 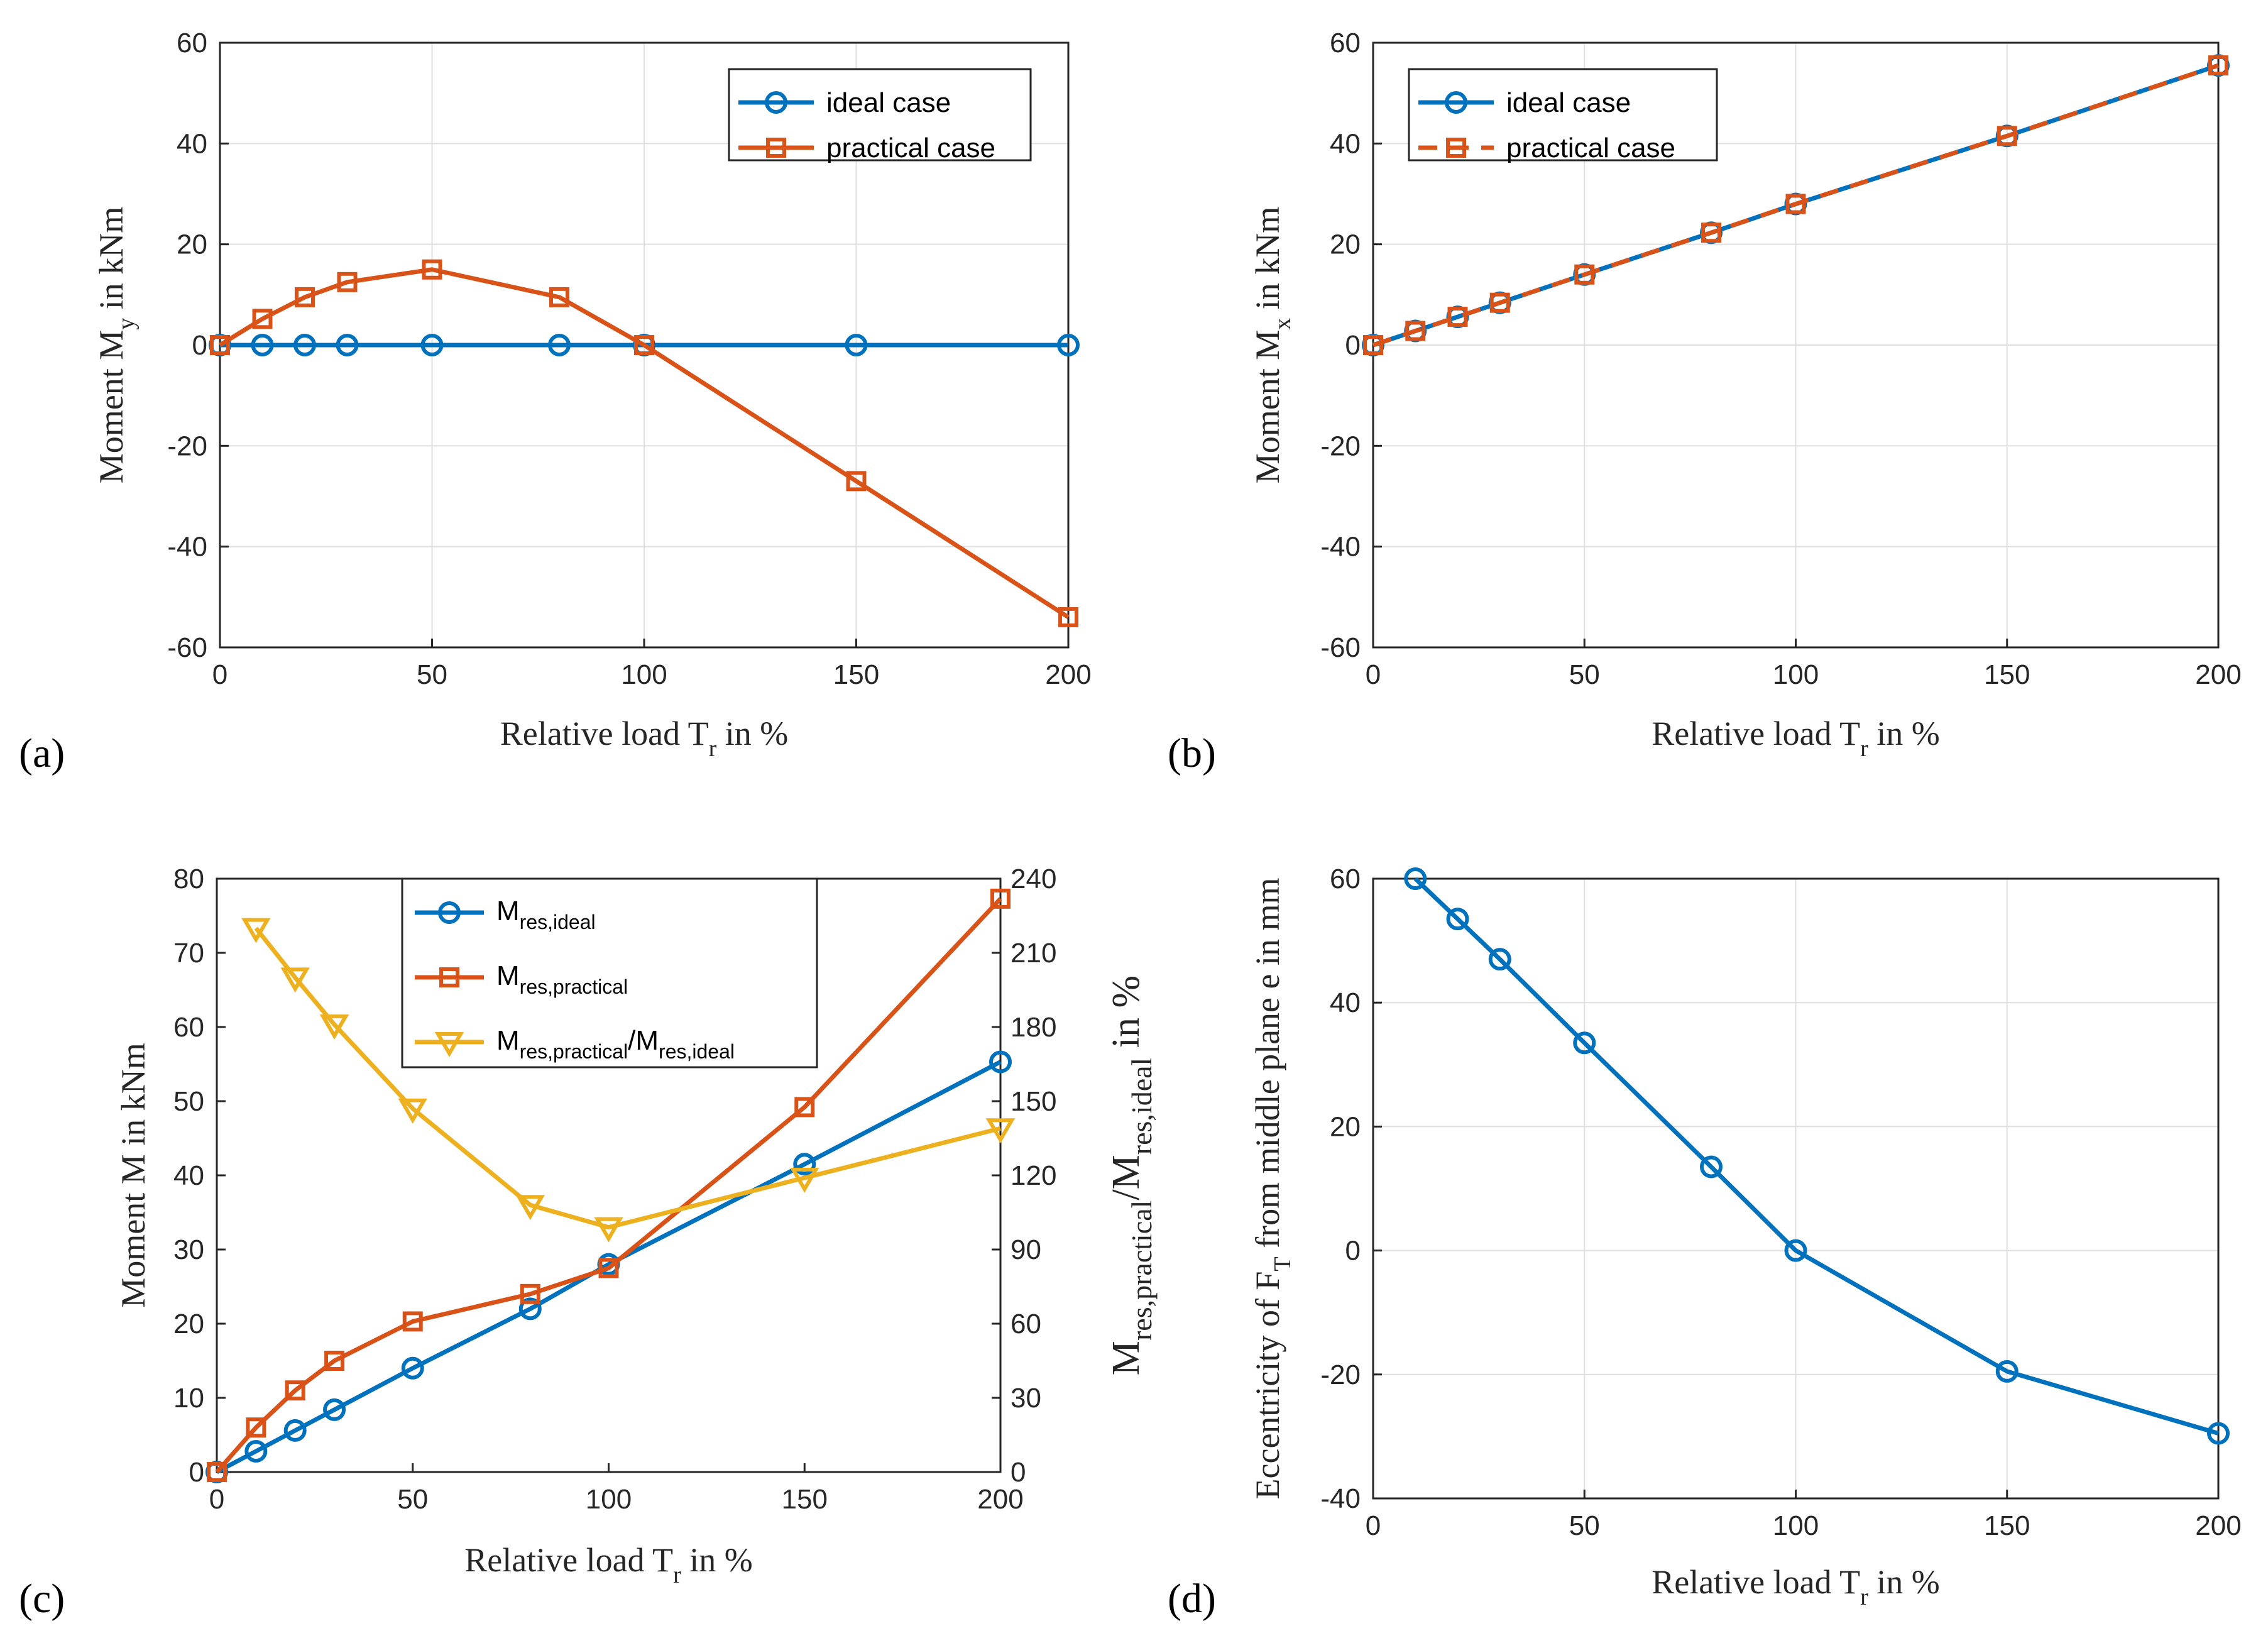 What do you see at coordinates (1033, 879) in the screenshot?
I see `y2-tick-label: 240` at bounding box center [1033, 879].